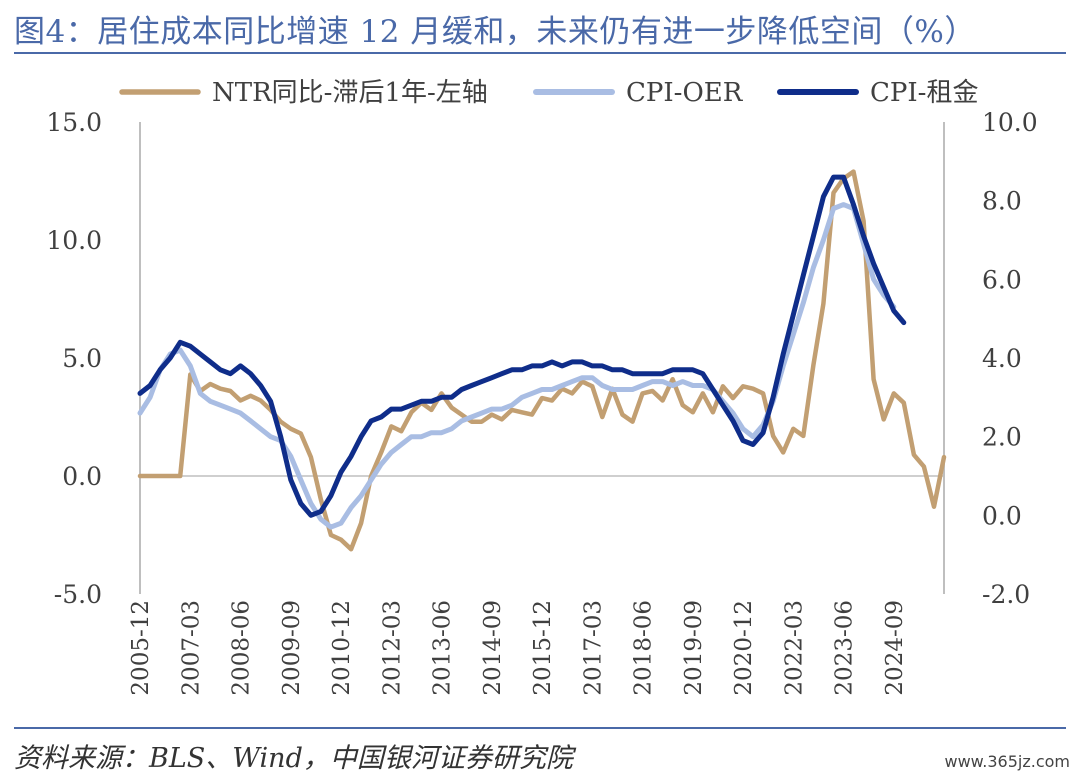 The height and width of the screenshot is (778, 1080). What do you see at coordinates (744, 648) in the screenshot?
I see `x-tick-label: 2020-12` at bounding box center [744, 648].